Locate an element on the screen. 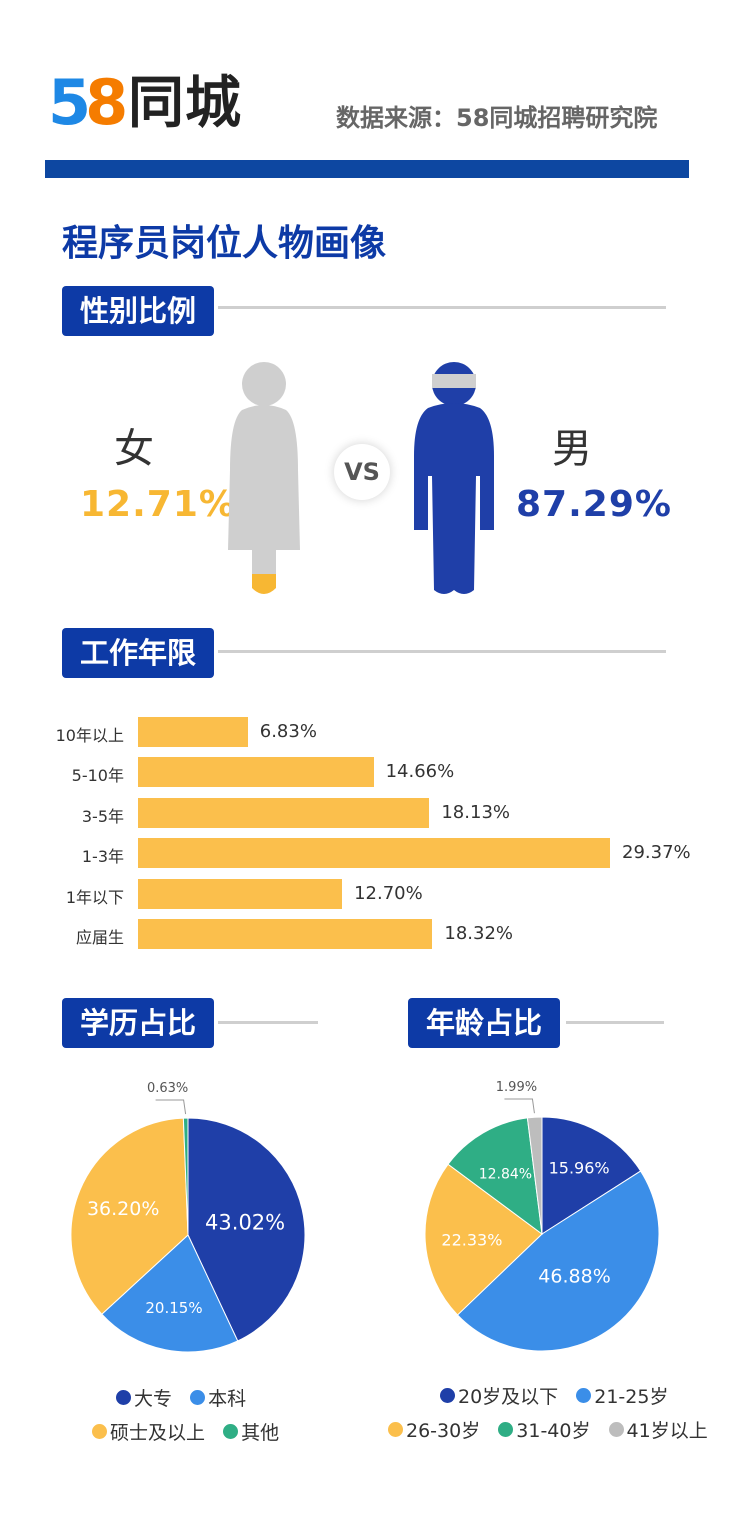  education-legend-row2: 硕士及以上 其他 is located at coordinates (191, 1431).